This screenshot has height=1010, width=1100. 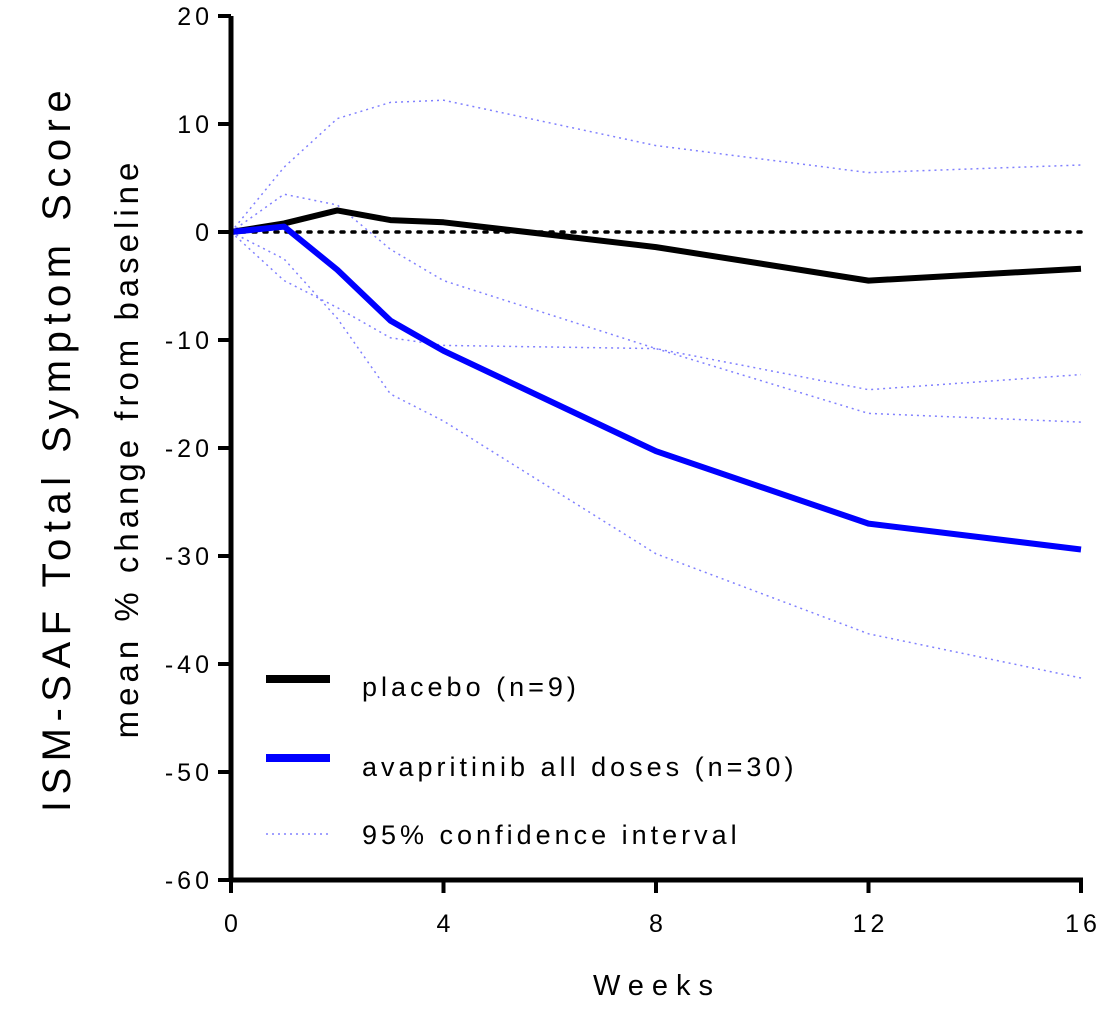 I want to click on x-tick-label: 12, so click(x=871, y=924).